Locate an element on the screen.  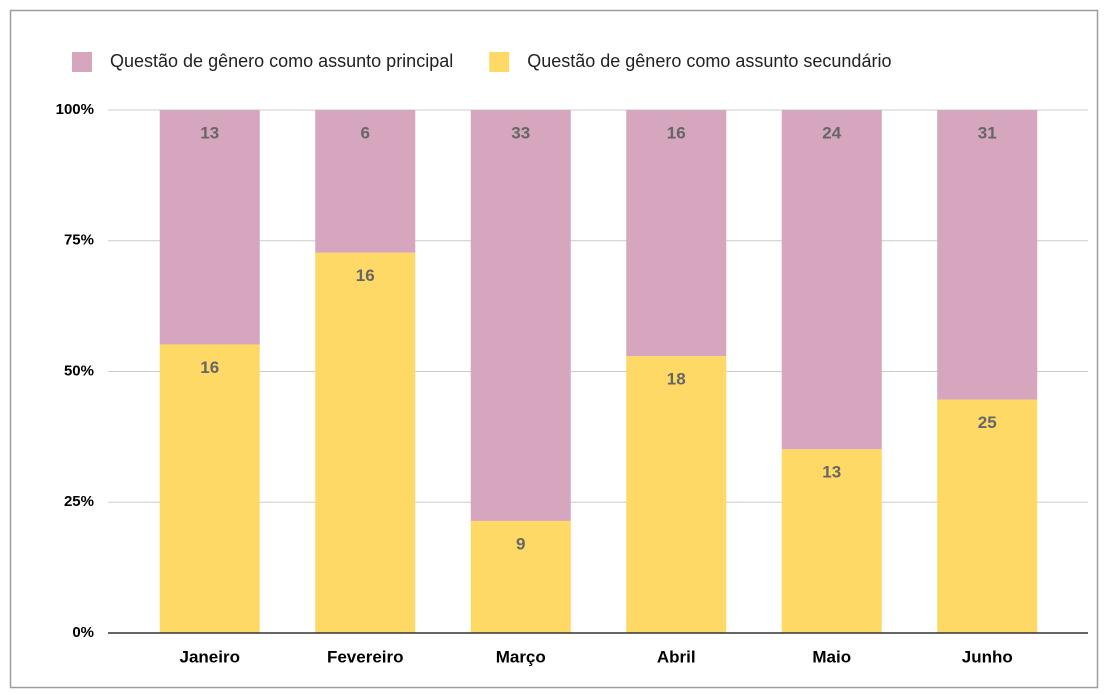
data-label: 25 is located at coordinates (987, 422).